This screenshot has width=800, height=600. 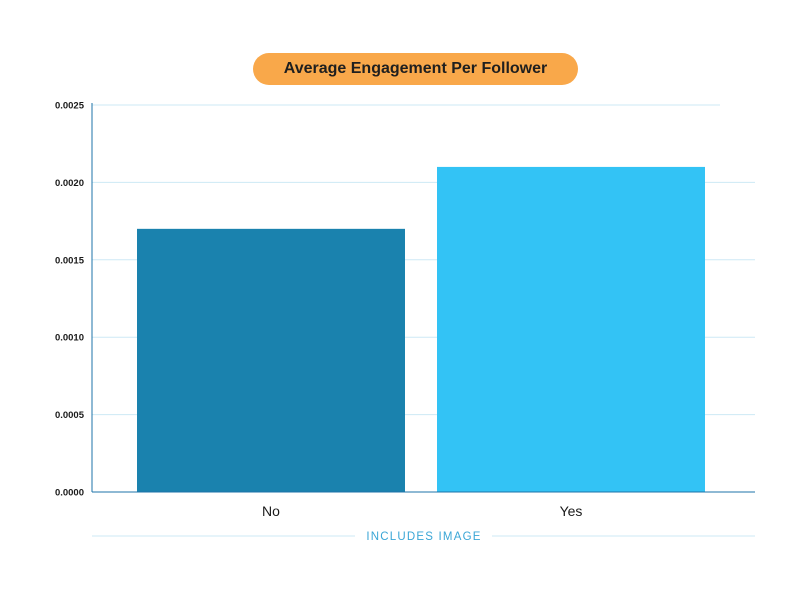 I want to click on y-tick-label: 0.0025, so click(x=70, y=106).